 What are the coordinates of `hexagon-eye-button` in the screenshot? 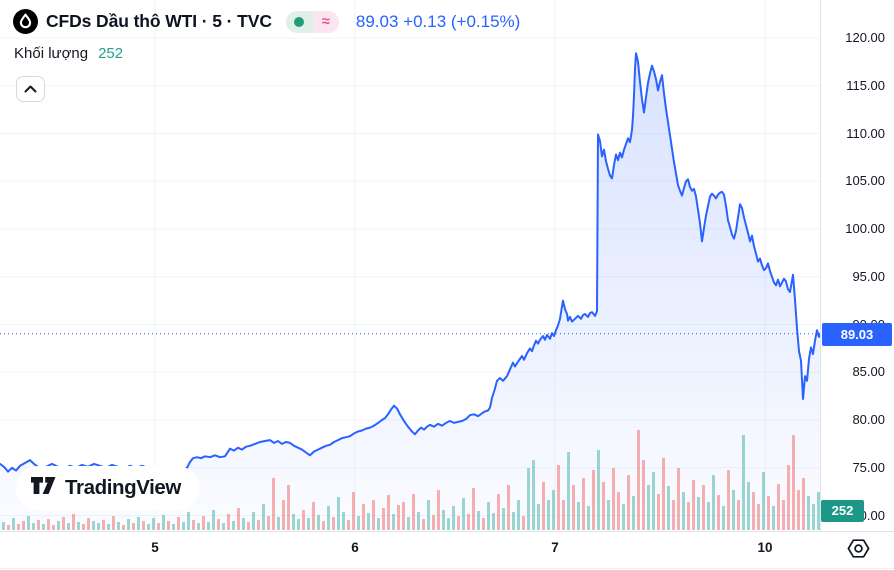 It's located at (858, 550).